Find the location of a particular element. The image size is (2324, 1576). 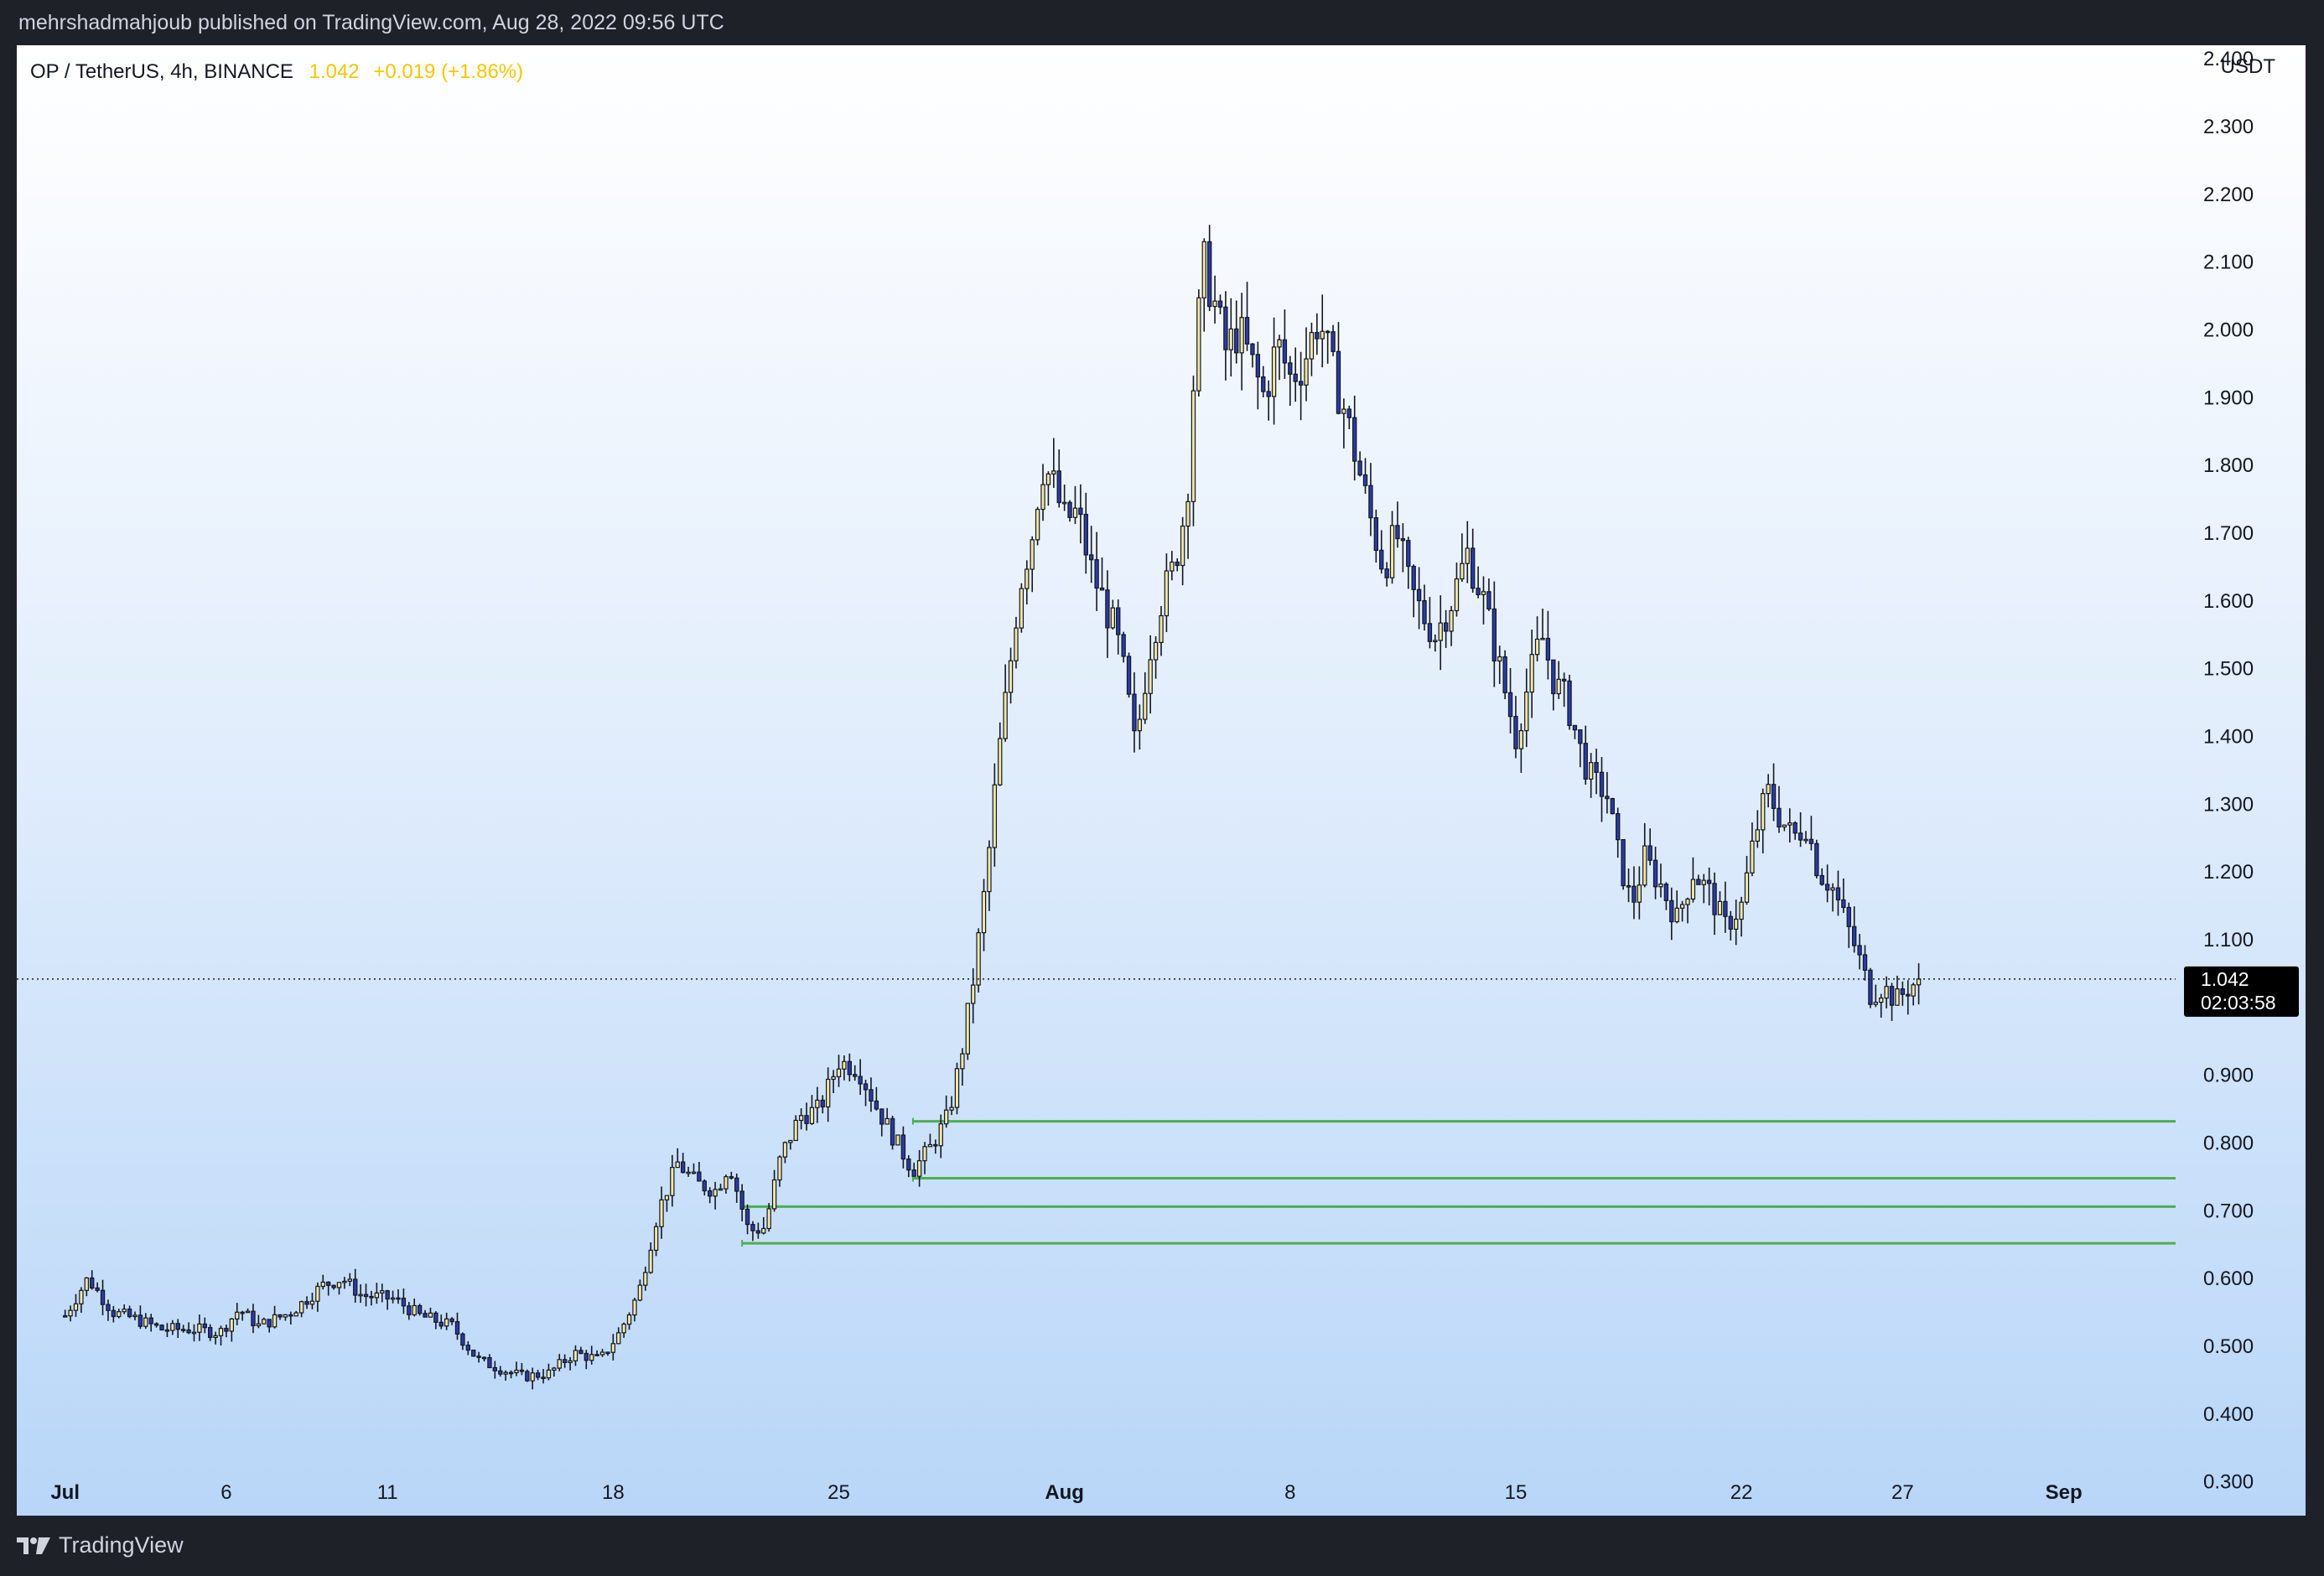

y-tick-label: 2.100 is located at coordinates (2228, 262).